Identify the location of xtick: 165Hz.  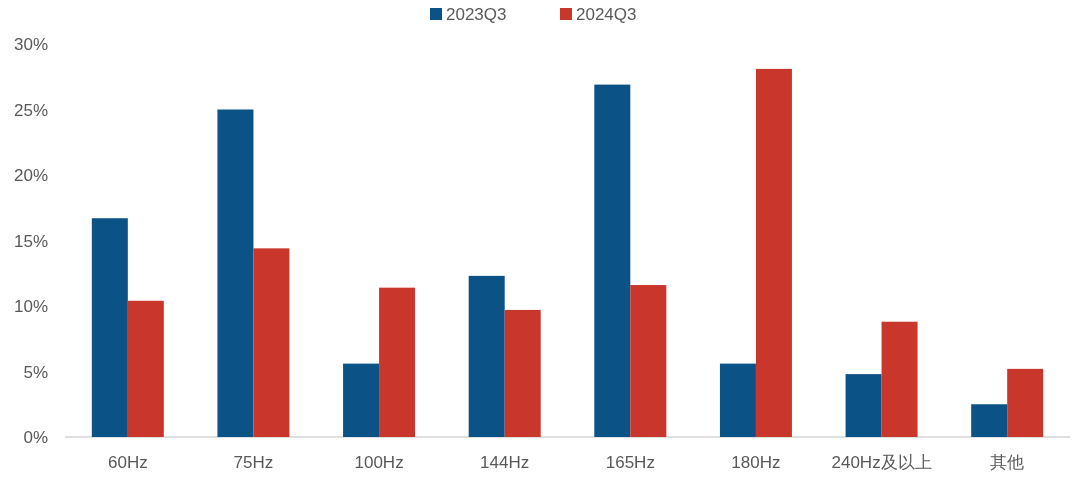
(630, 462).